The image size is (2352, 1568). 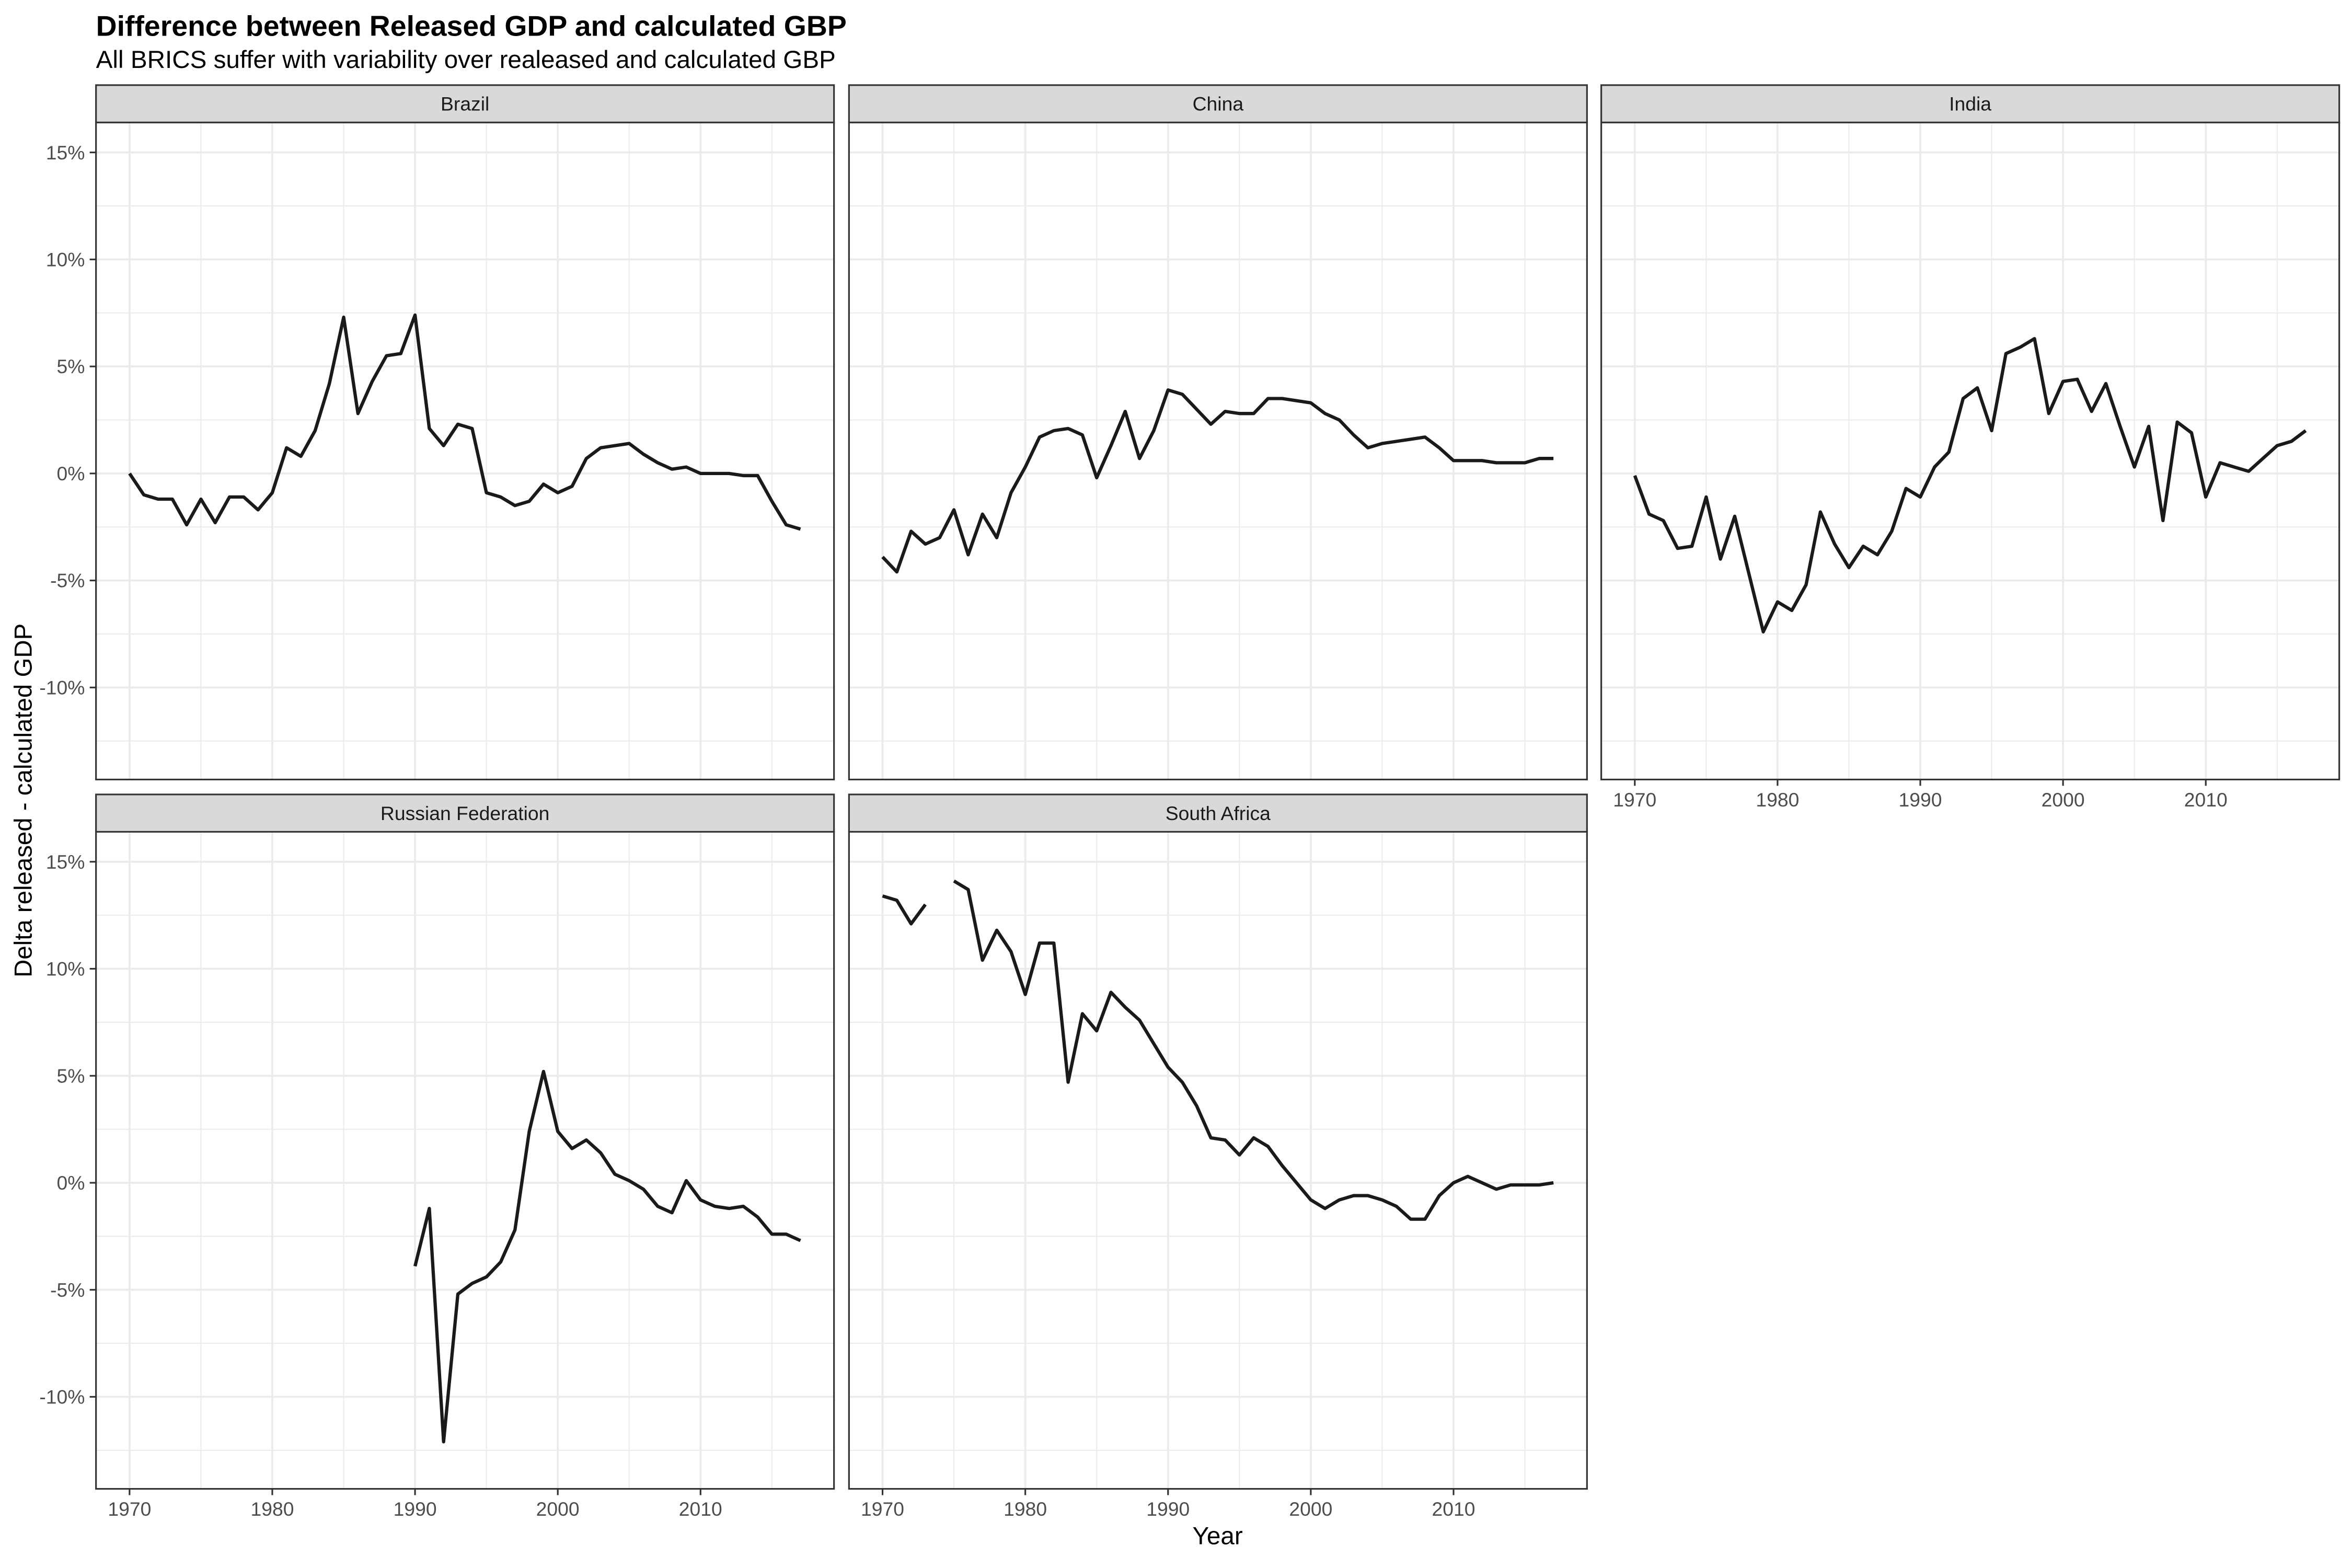 I want to click on facet-india: India 1970 1980 1990 2000 2010, so click(x=1970, y=447).